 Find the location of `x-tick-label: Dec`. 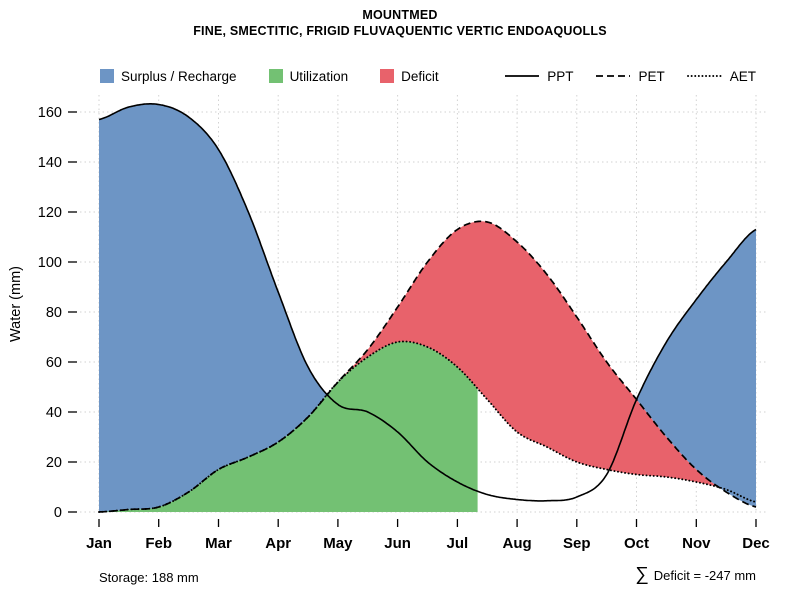

x-tick-label: Dec is located at coordinates (756, 543).